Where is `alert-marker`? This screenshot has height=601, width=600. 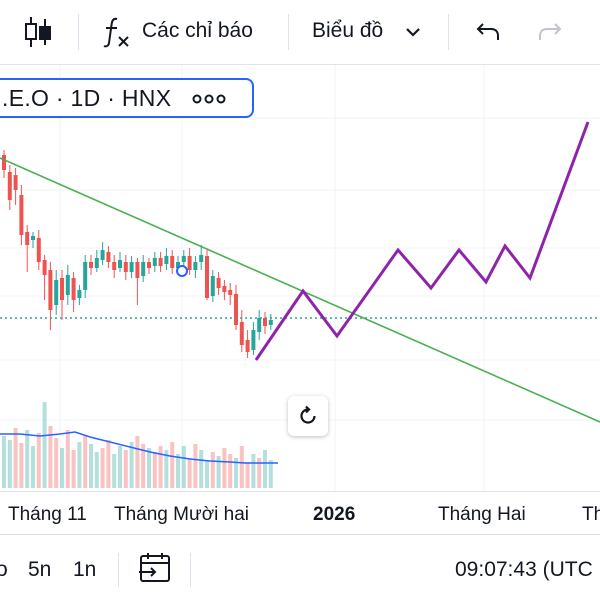
alert-marker is located at coordinates (182, 271).